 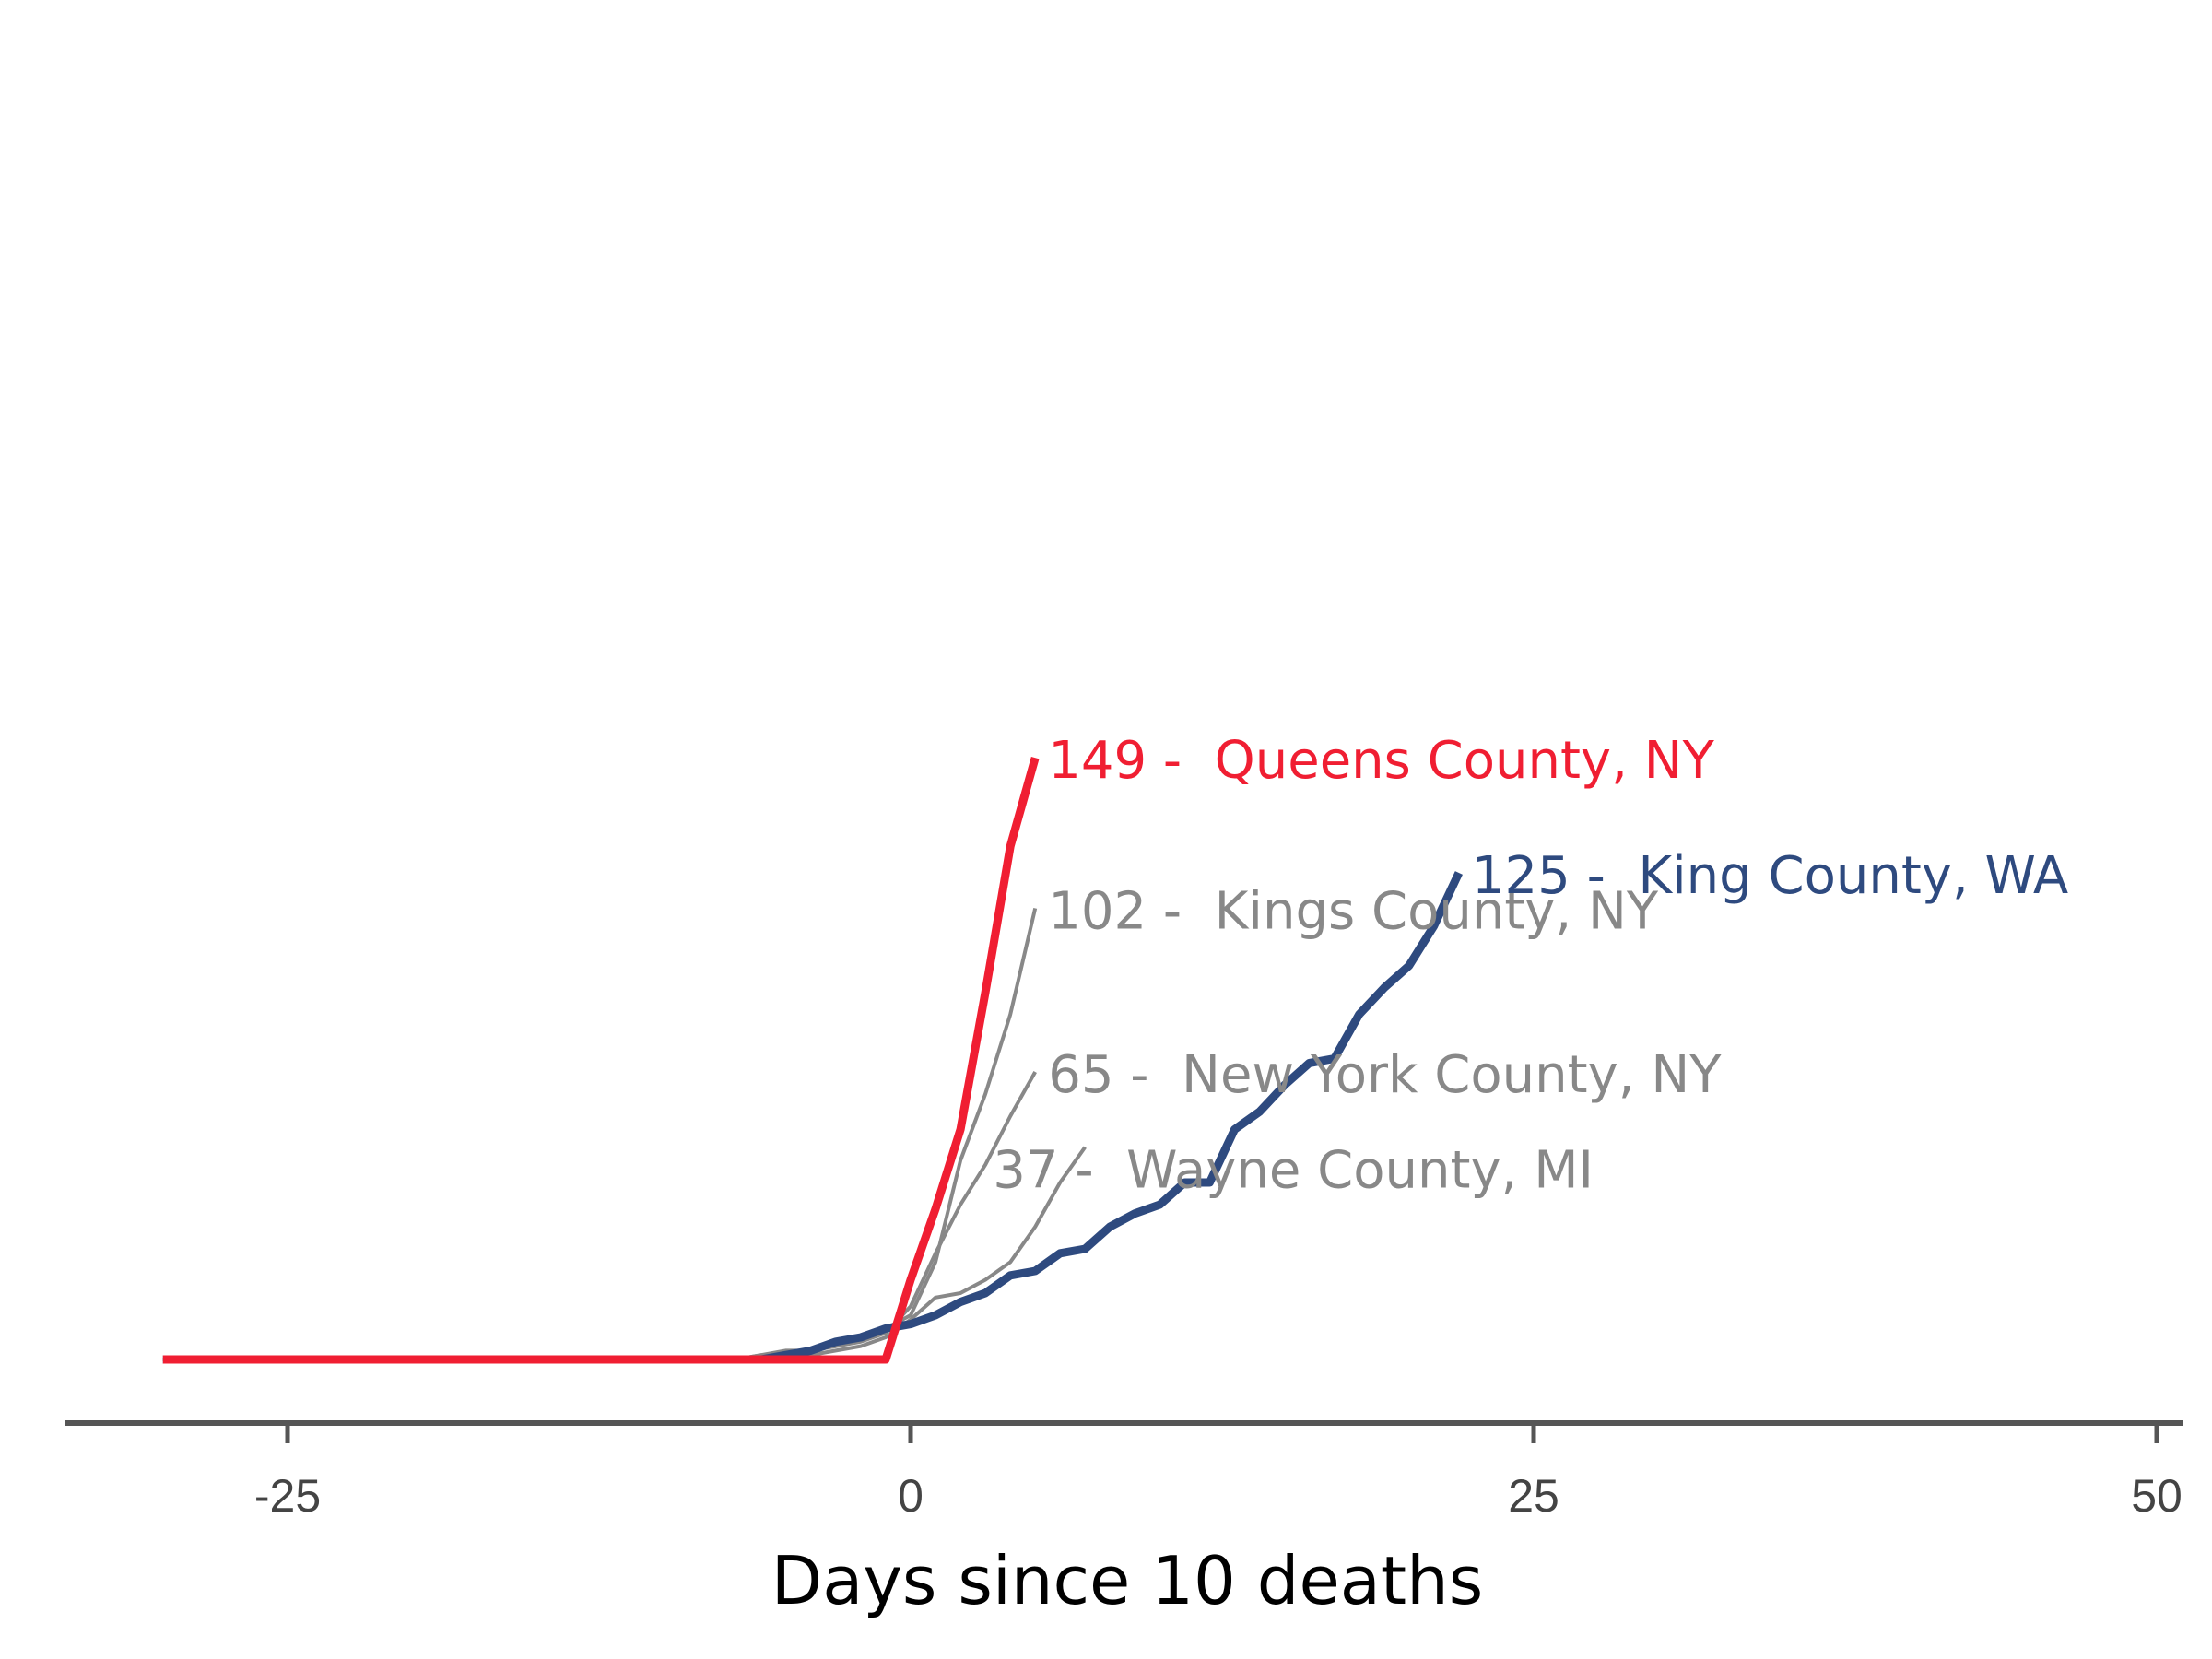 I want to click on x-tick-label: 0, so click(x=911, y=1496).